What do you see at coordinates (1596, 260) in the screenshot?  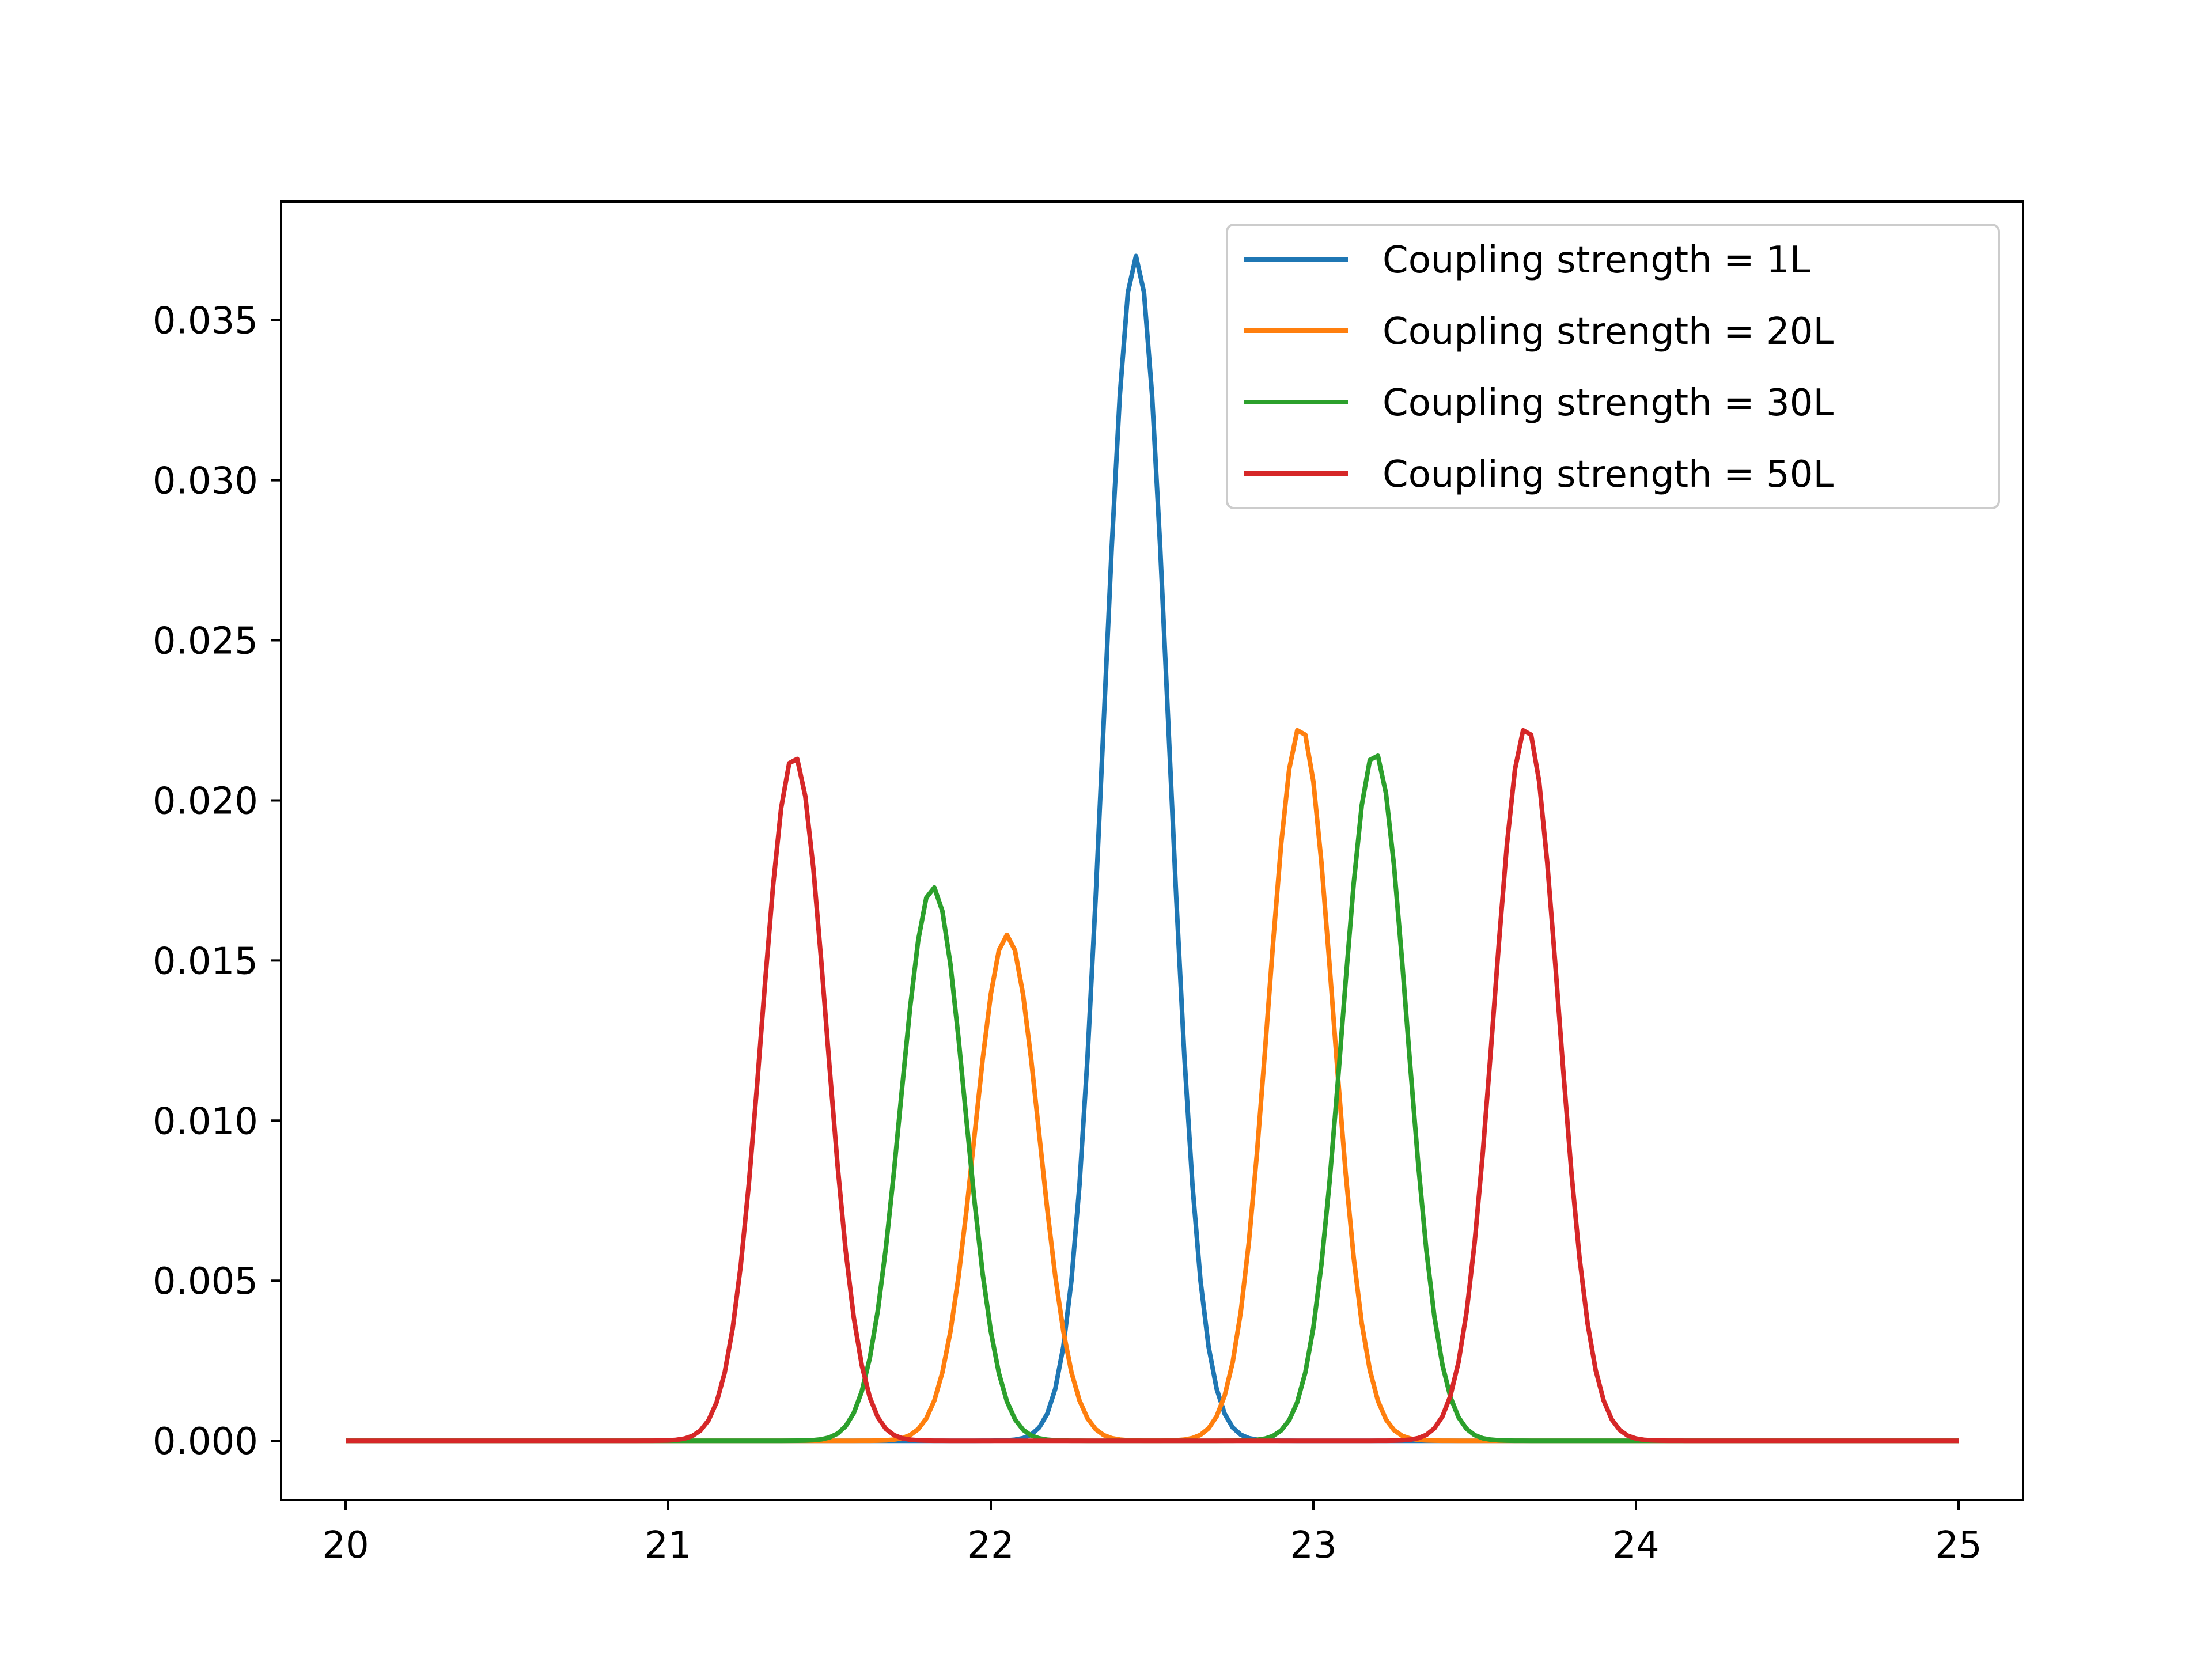 I see `legend-label-1: Coupling strength = 1L` at bounding box center [1596, 260].